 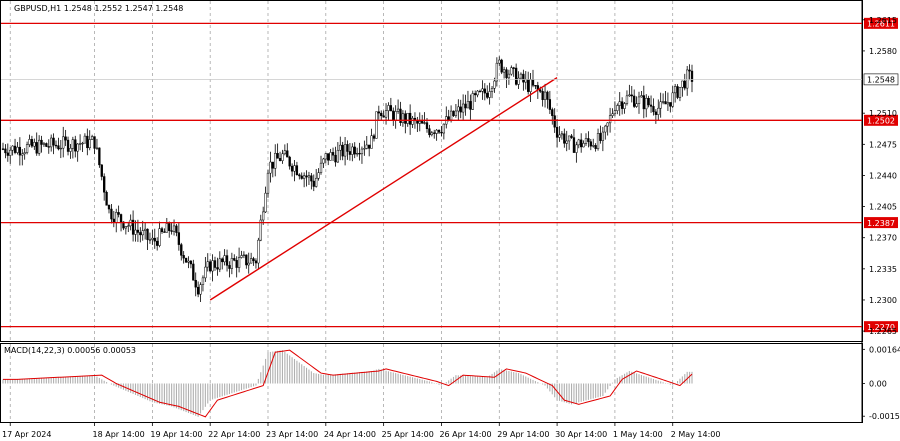 I want to click on price-tick-label: 1.2510, so click(x=883, y=113).